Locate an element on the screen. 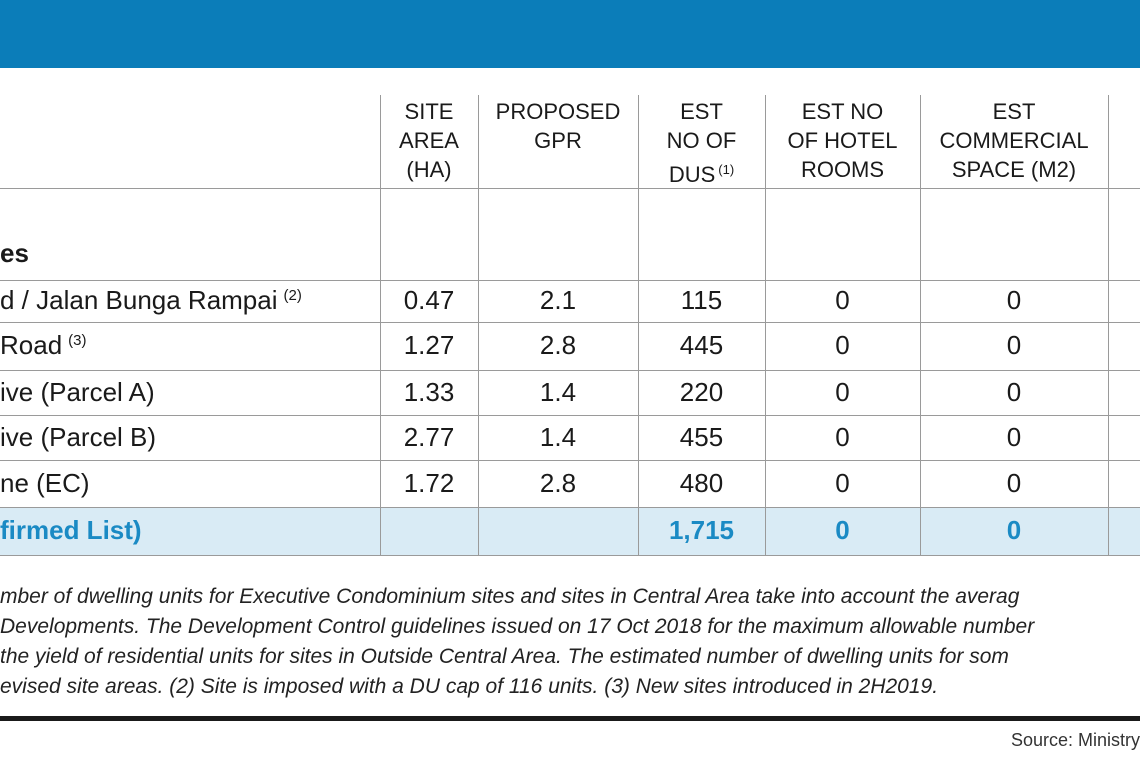 This screenshot has height=760, width=1140. row-name: ive (Parcel A) is located at coordinates (77, 391).